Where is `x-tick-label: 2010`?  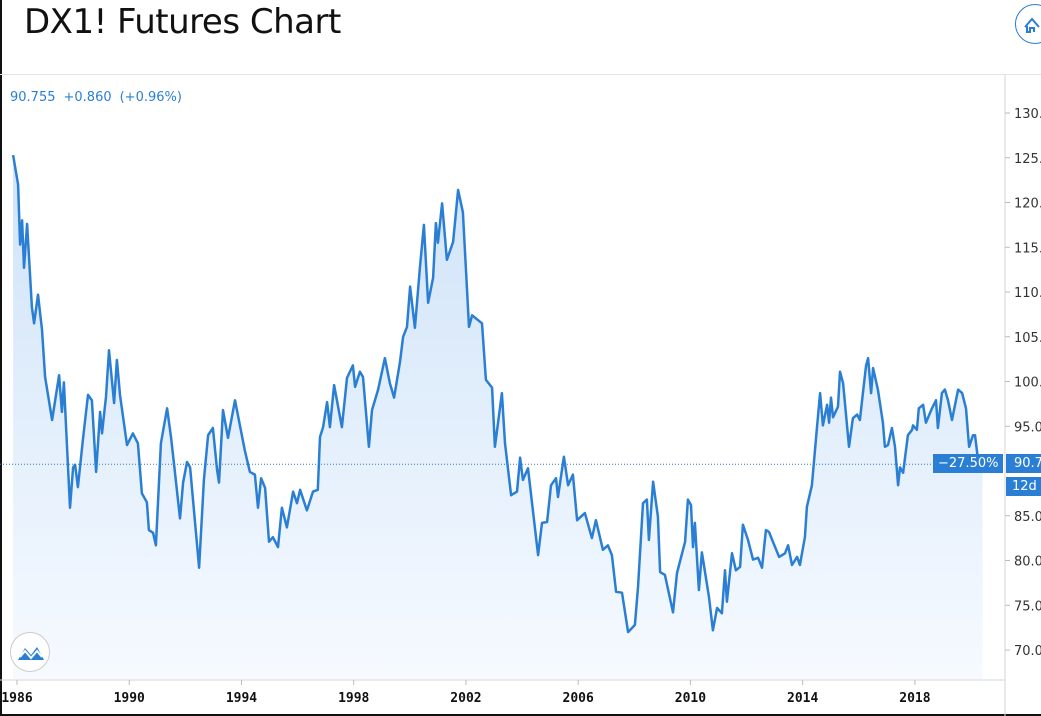
x-tick-label: 2010 is located at coordinates (690, 698).